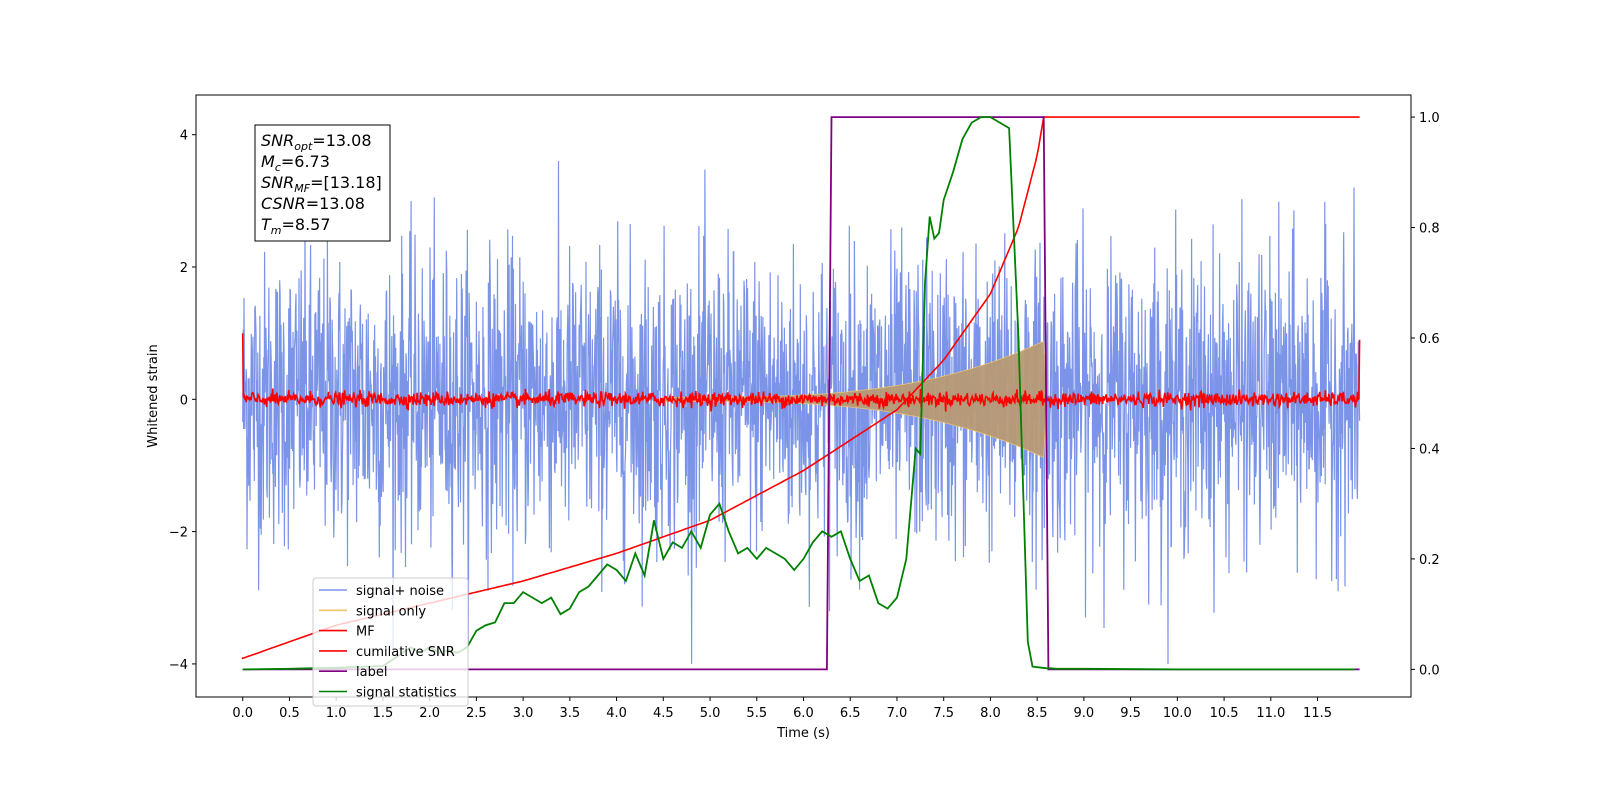 The height and width of the screenshot is (800, 1600). I want to click on legend-entry: signal statistics, so click(406, 693).